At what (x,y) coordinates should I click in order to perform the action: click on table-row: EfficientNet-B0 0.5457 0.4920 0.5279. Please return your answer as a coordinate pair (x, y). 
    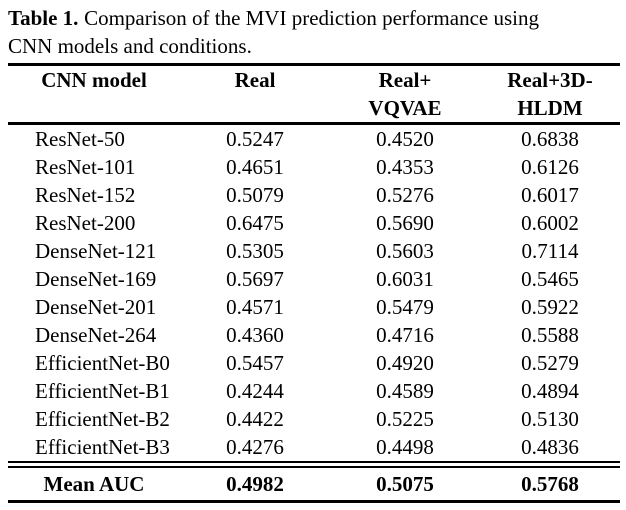
    Looking at the image, I should click on (314, 363).